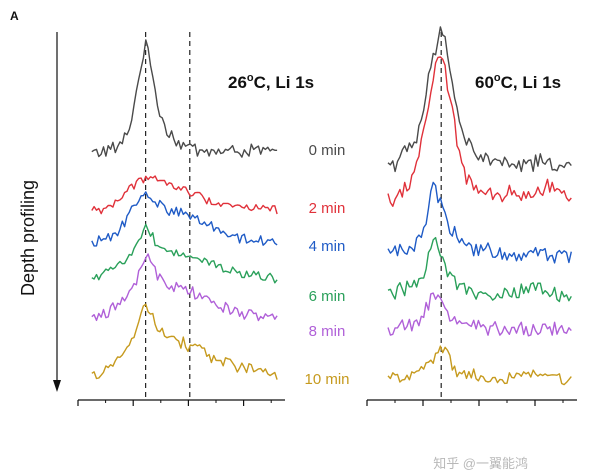  What do you see at coordinates (327, 296) in the screenshot?
I see `time-label-6-min: 6 min` at bounding box center [327, 296].